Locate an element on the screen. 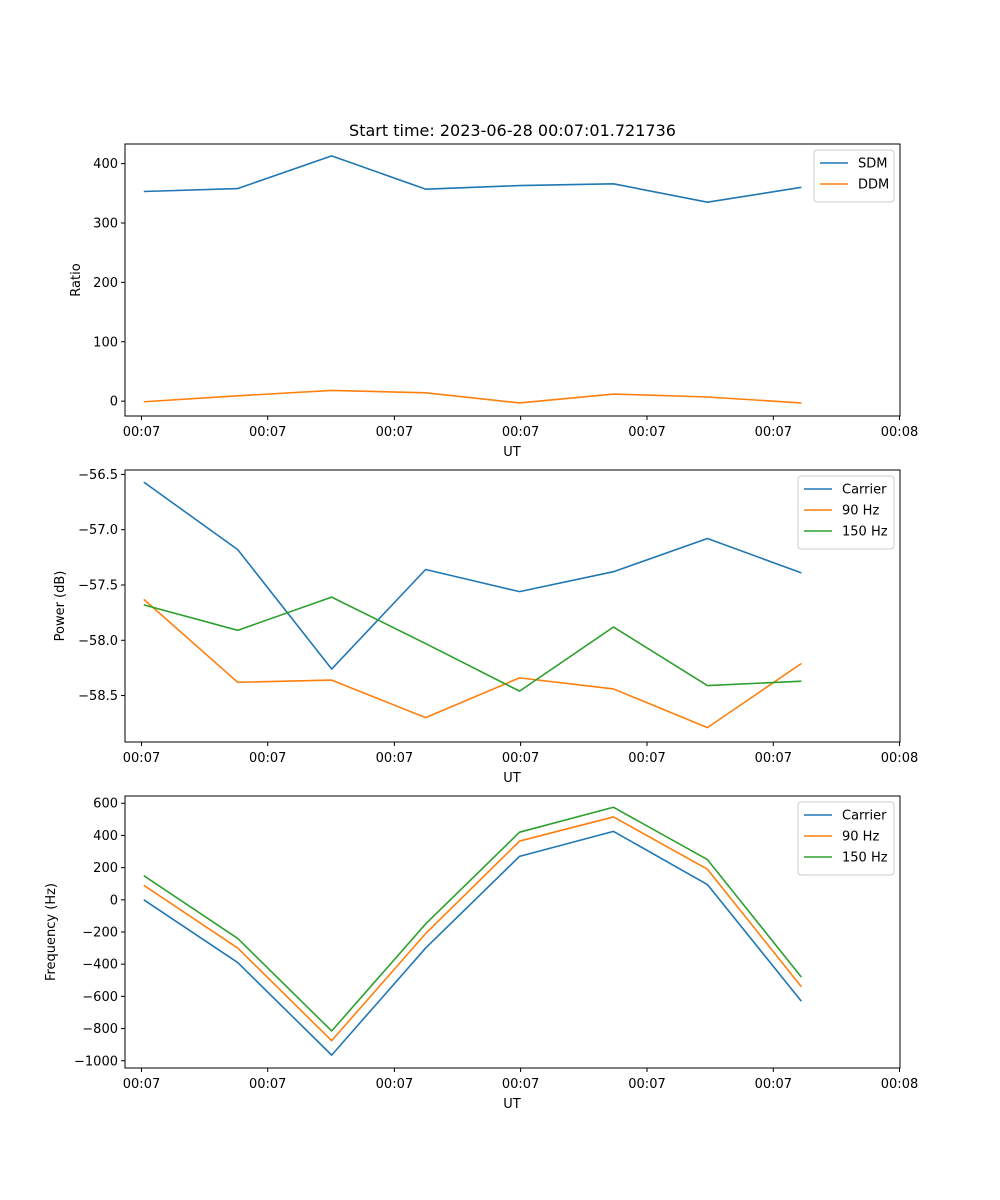 The width and height of the screenshot is (1000, 1200). series-line-sdm is located at coordinates (472, 179).